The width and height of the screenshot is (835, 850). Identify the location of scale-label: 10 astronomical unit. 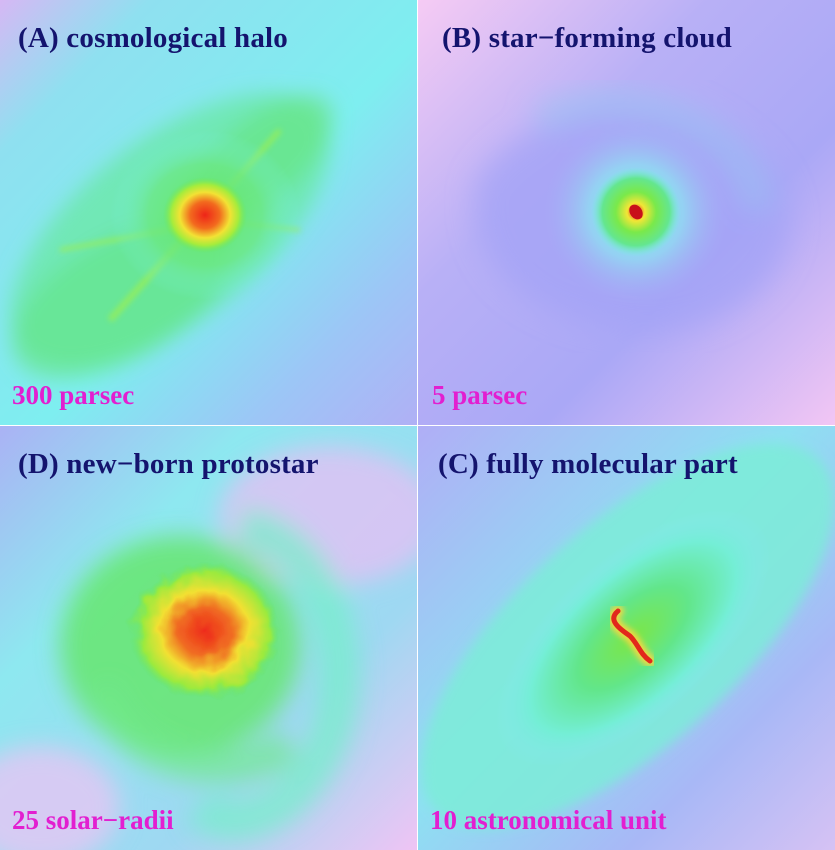
(548, 820).